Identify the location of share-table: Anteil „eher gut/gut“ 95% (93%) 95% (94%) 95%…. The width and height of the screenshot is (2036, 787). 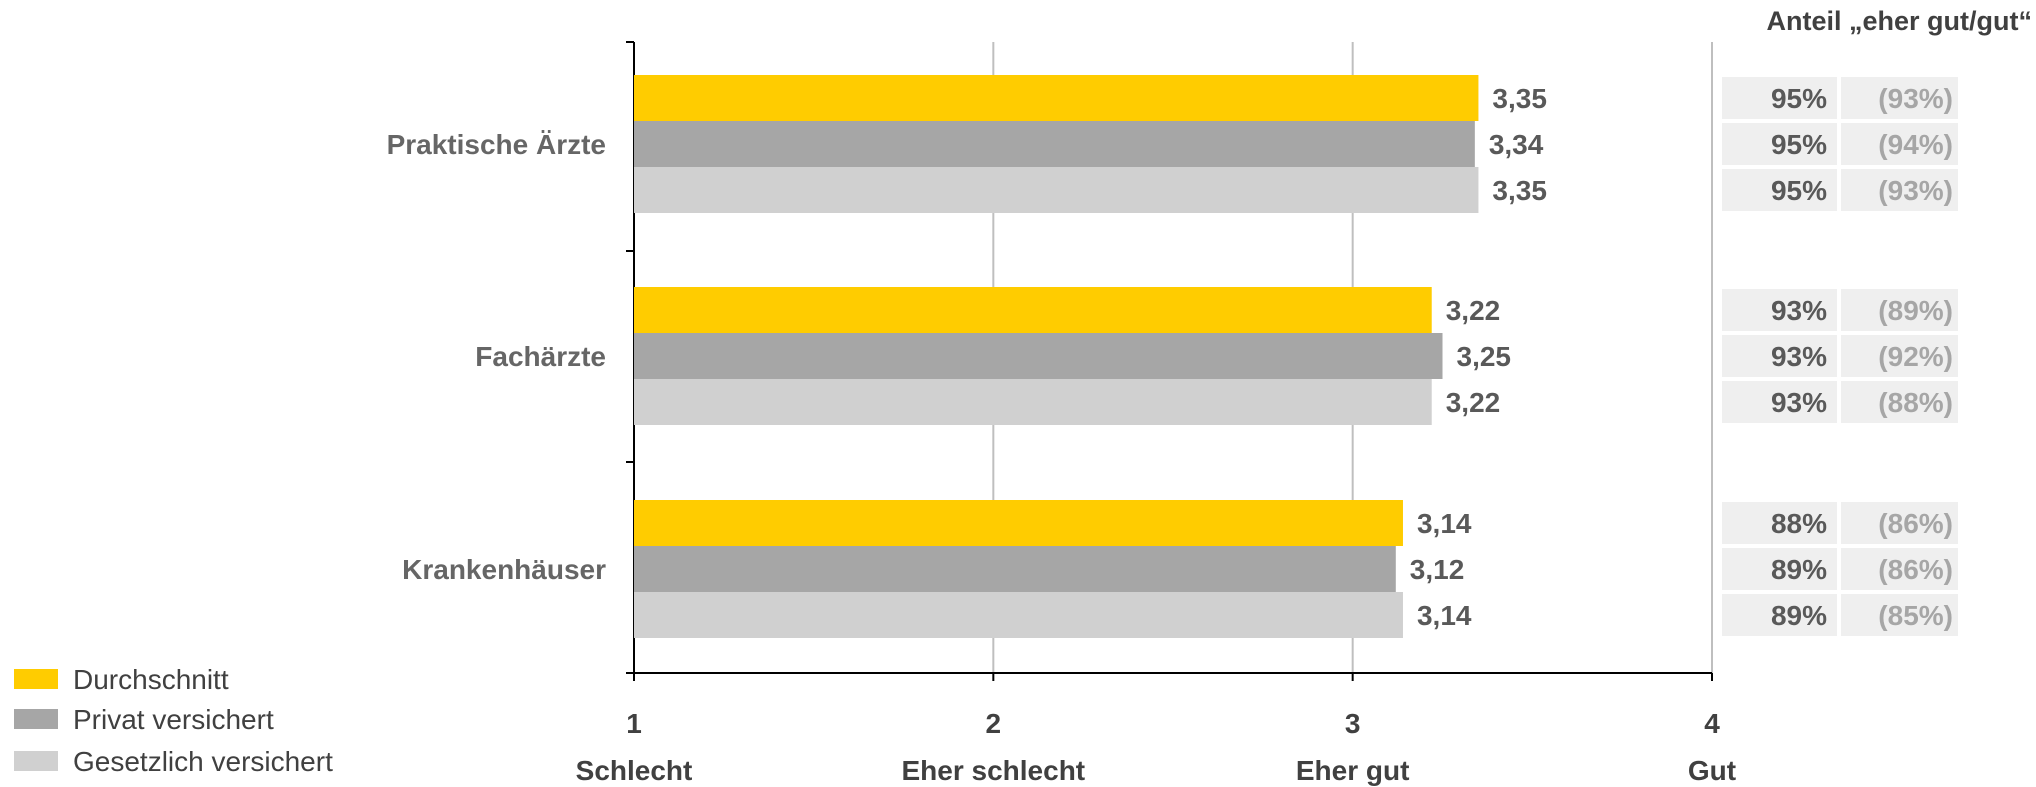
(1872, 333).